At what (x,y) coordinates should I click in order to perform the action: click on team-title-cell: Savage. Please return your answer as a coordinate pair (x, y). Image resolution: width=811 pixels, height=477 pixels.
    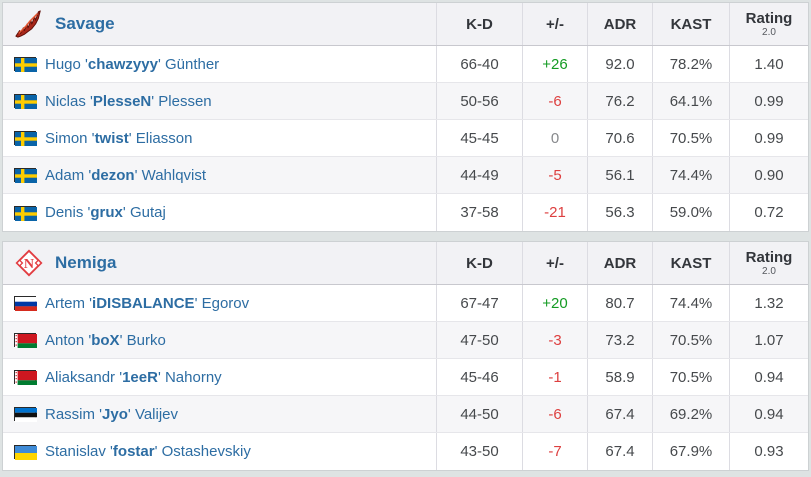
    Looking at the image, I should click on (219, 24).